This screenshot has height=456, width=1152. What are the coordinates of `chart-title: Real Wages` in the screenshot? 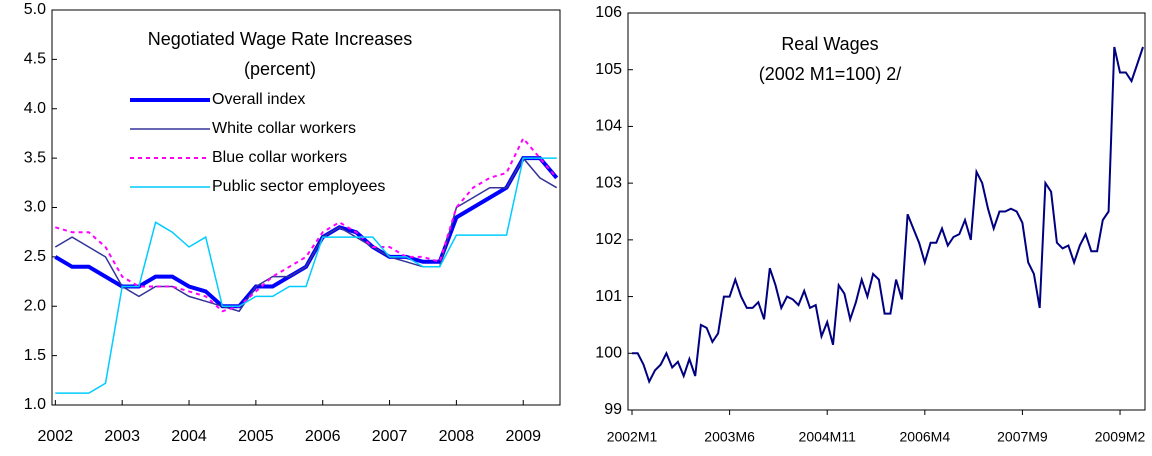 It's located at (829, 44).